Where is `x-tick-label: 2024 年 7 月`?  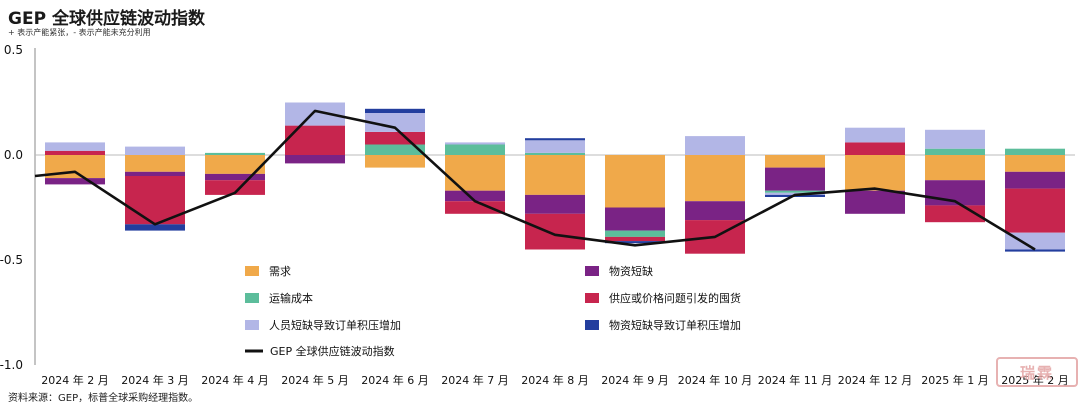 x-tick-label: 2024 年 7 月 is located at coordinates (474, 380).